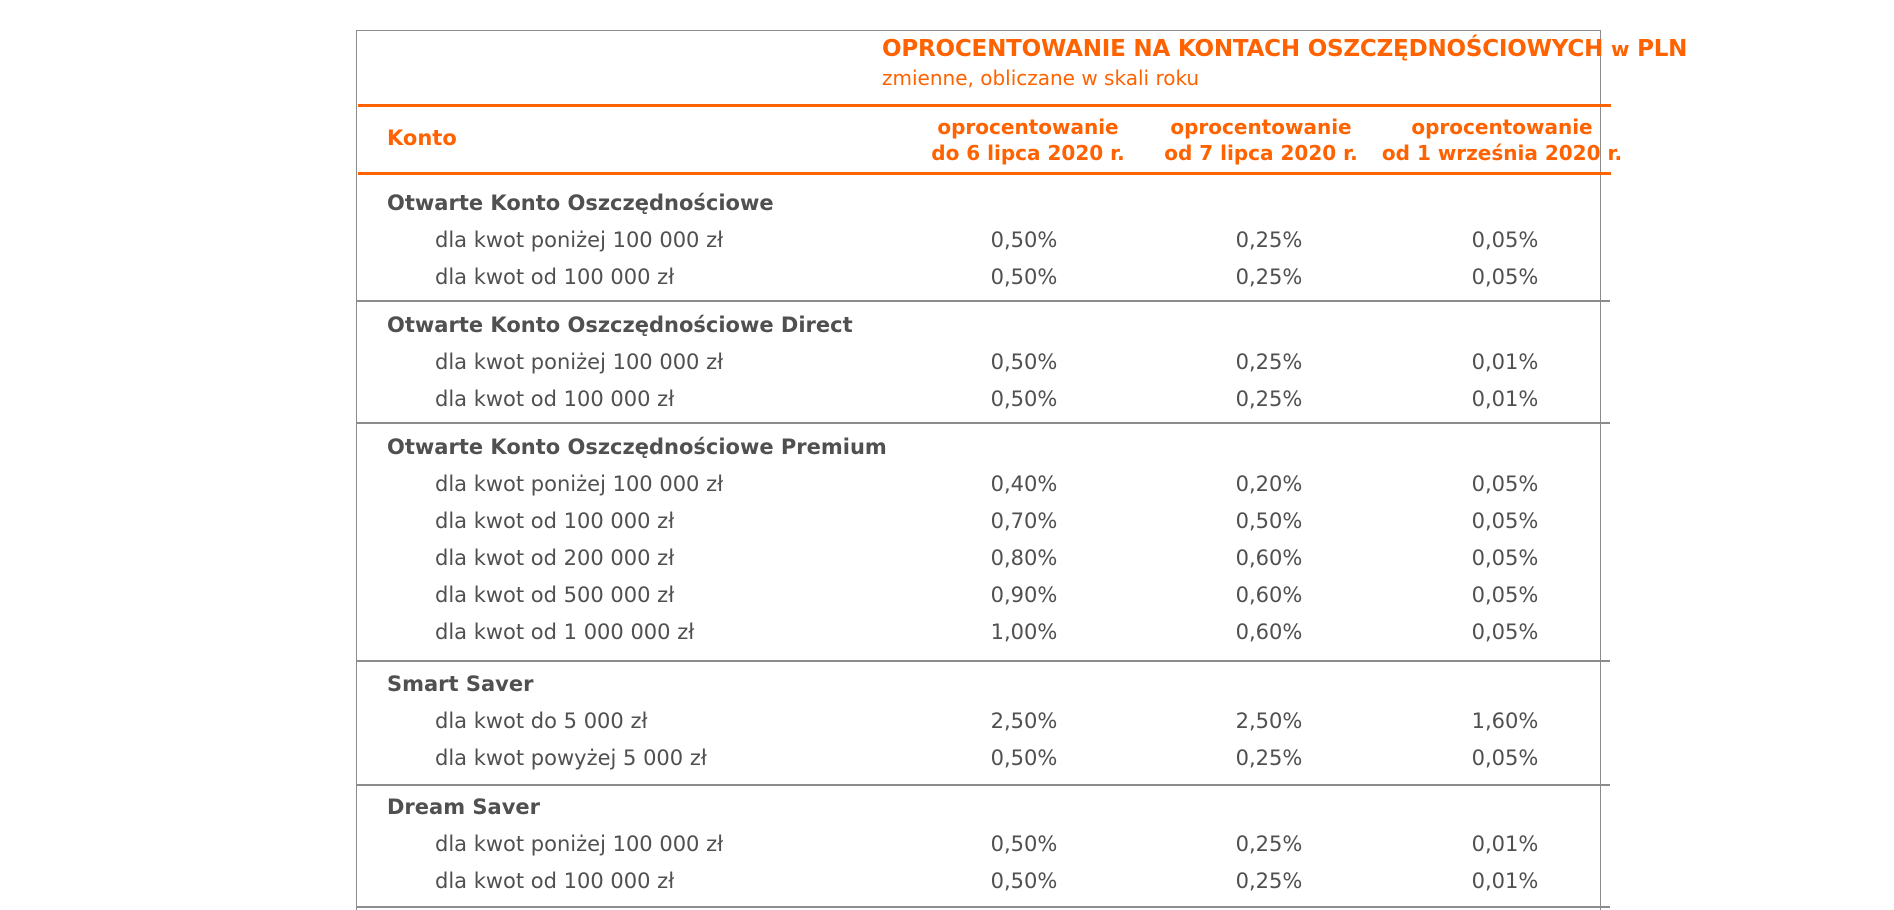  What do you see at coordinates (1024, 521) in the screenshot?
I see `rate-value: 0,70%` at bounding box center [1024, 521].